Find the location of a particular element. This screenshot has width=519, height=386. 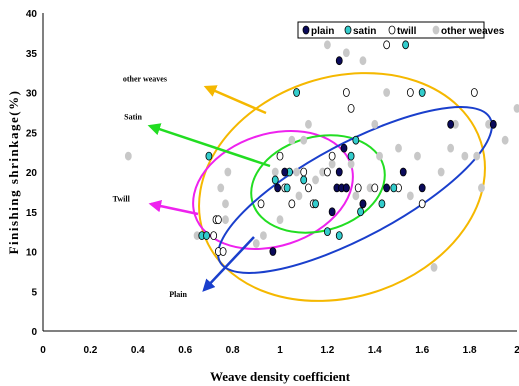

x-tick-label: 0 is located at coordinates (43, 350).